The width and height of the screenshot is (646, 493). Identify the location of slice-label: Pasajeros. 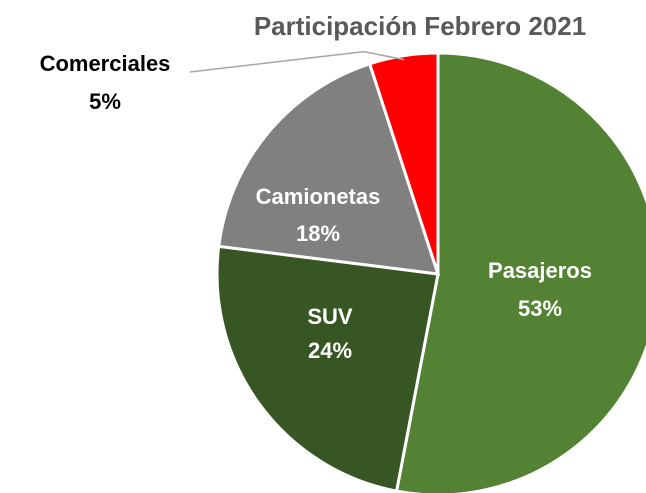
(540, 270).